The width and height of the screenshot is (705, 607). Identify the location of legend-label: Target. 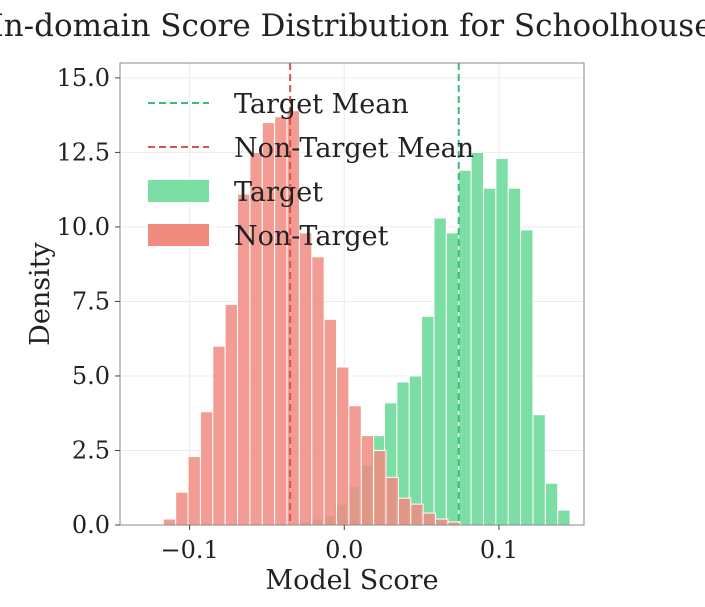
(278, 192).